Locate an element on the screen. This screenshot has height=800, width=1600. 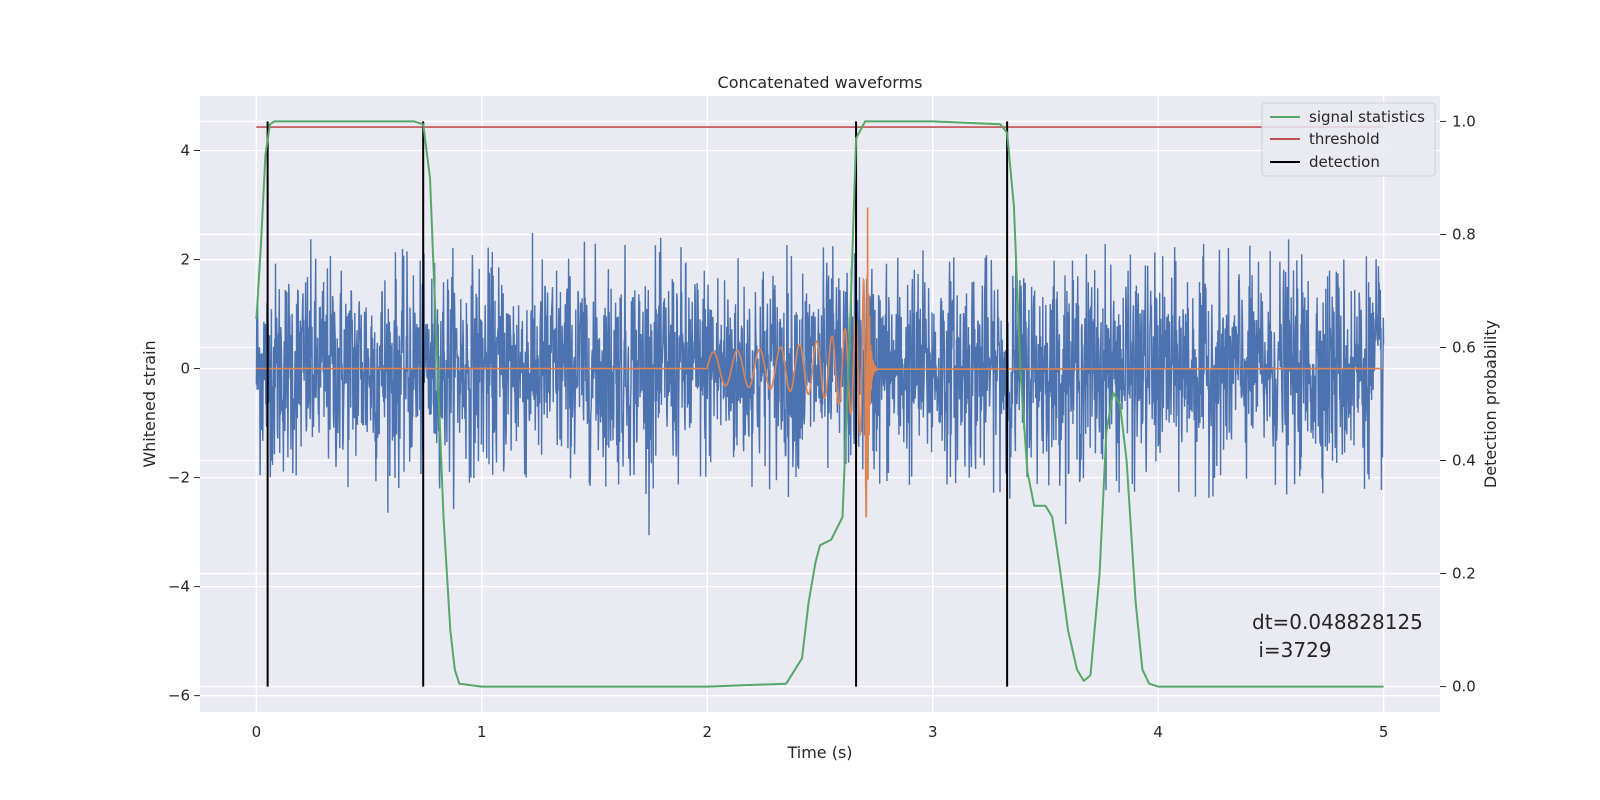
legend: signal statistics threshold detection is located at coordinates (1348, 139).